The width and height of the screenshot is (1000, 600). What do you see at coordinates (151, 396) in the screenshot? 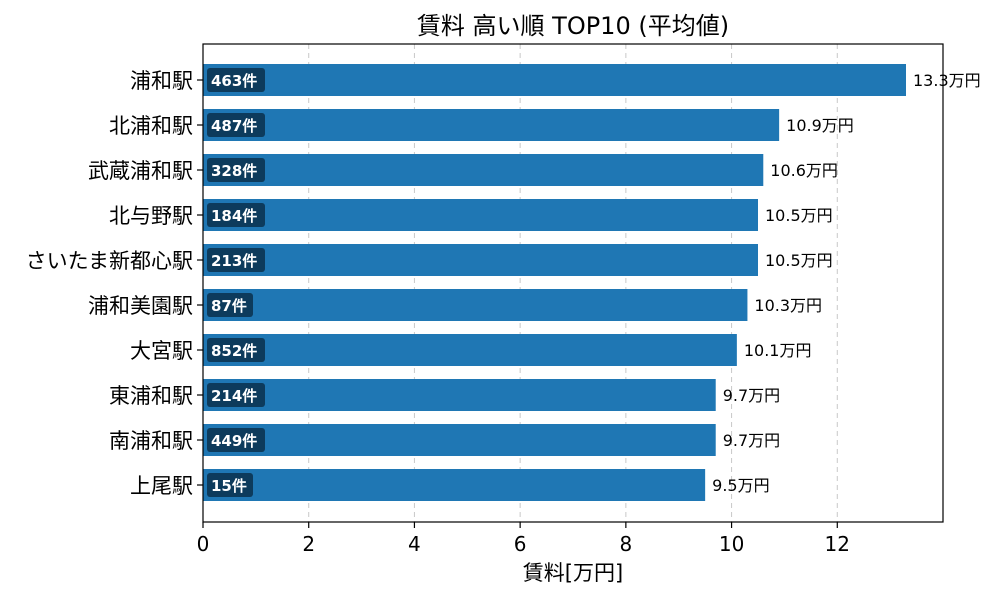
I see `y-tick-label: 東浦和駅` at bounding box center [151, 396].